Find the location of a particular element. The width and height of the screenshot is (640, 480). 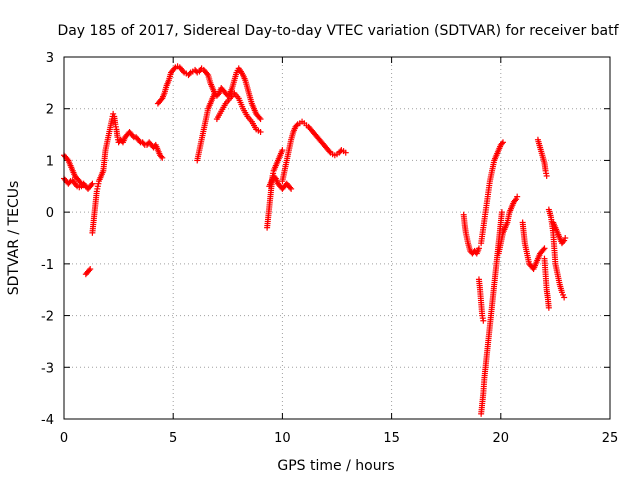

x-tick-label: 25 is located at coordinates (610, 438).